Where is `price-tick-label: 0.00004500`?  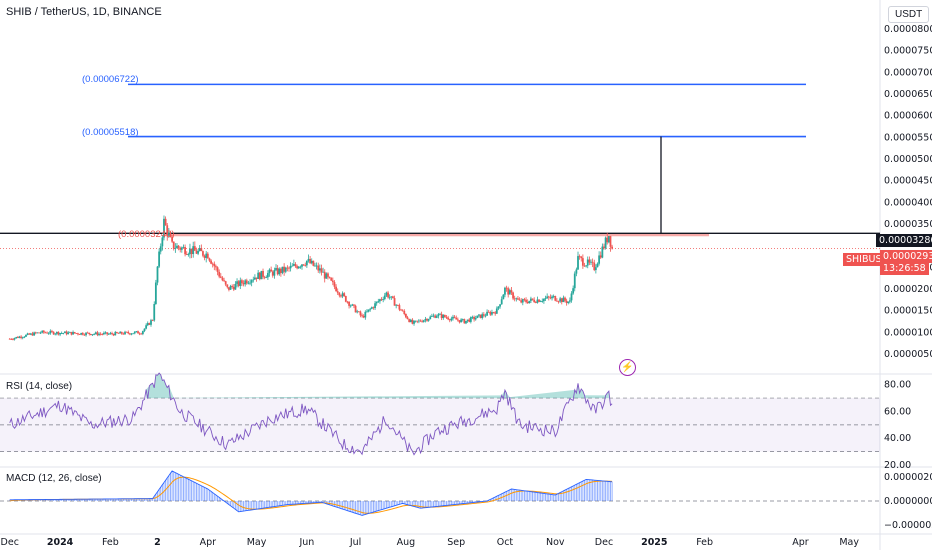 price-tick-label: 0.00004500 is located at coordinates (908, 181).